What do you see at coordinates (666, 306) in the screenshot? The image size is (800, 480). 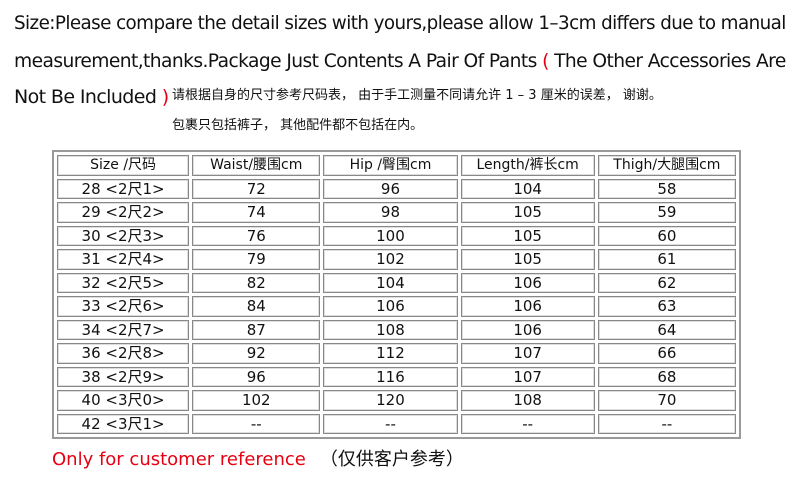 I see `table-cell: 63` at bounding box center [666, 306].